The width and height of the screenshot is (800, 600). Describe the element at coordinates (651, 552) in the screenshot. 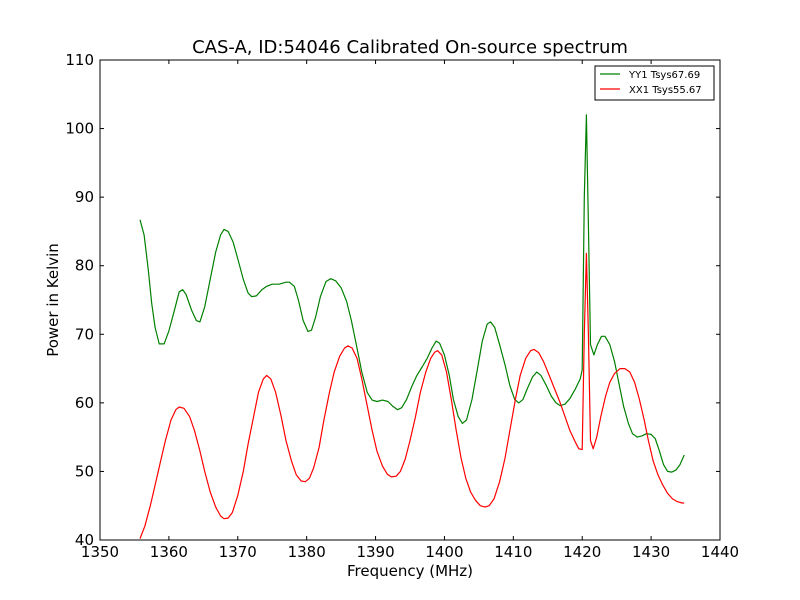

I see `x-tick-label: 1430` at that location.